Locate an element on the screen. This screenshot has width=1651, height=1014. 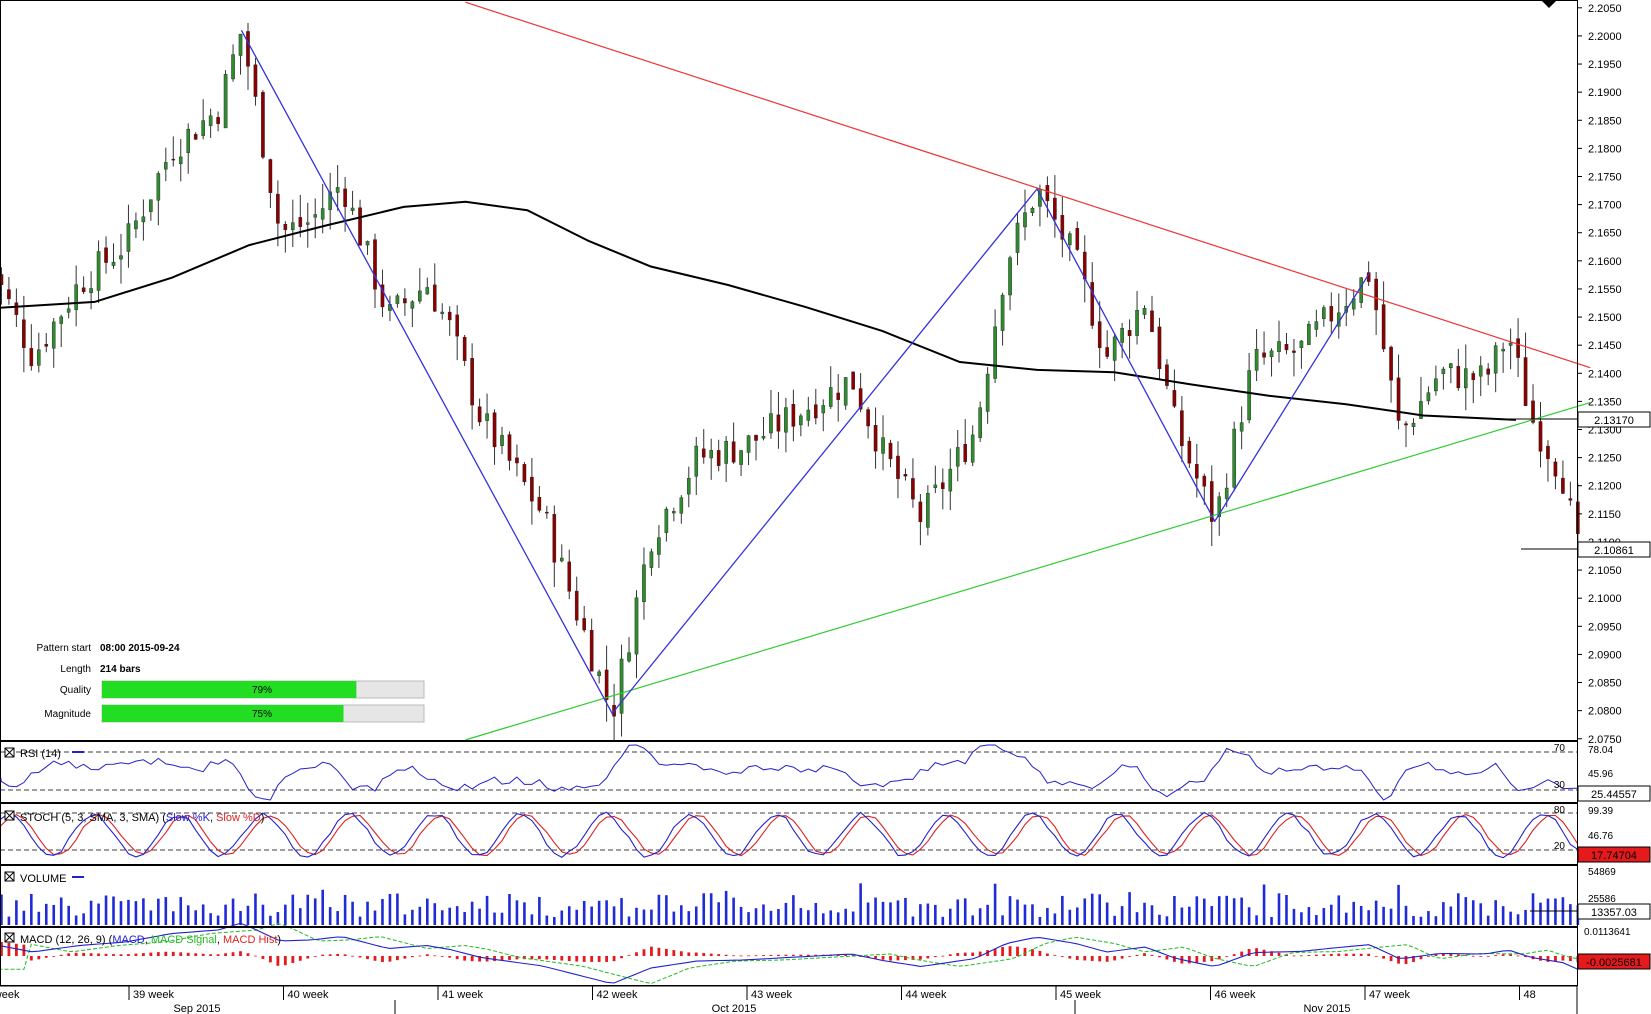
price-tick-label: 2.1350 is located at coordinates (1605, 402).